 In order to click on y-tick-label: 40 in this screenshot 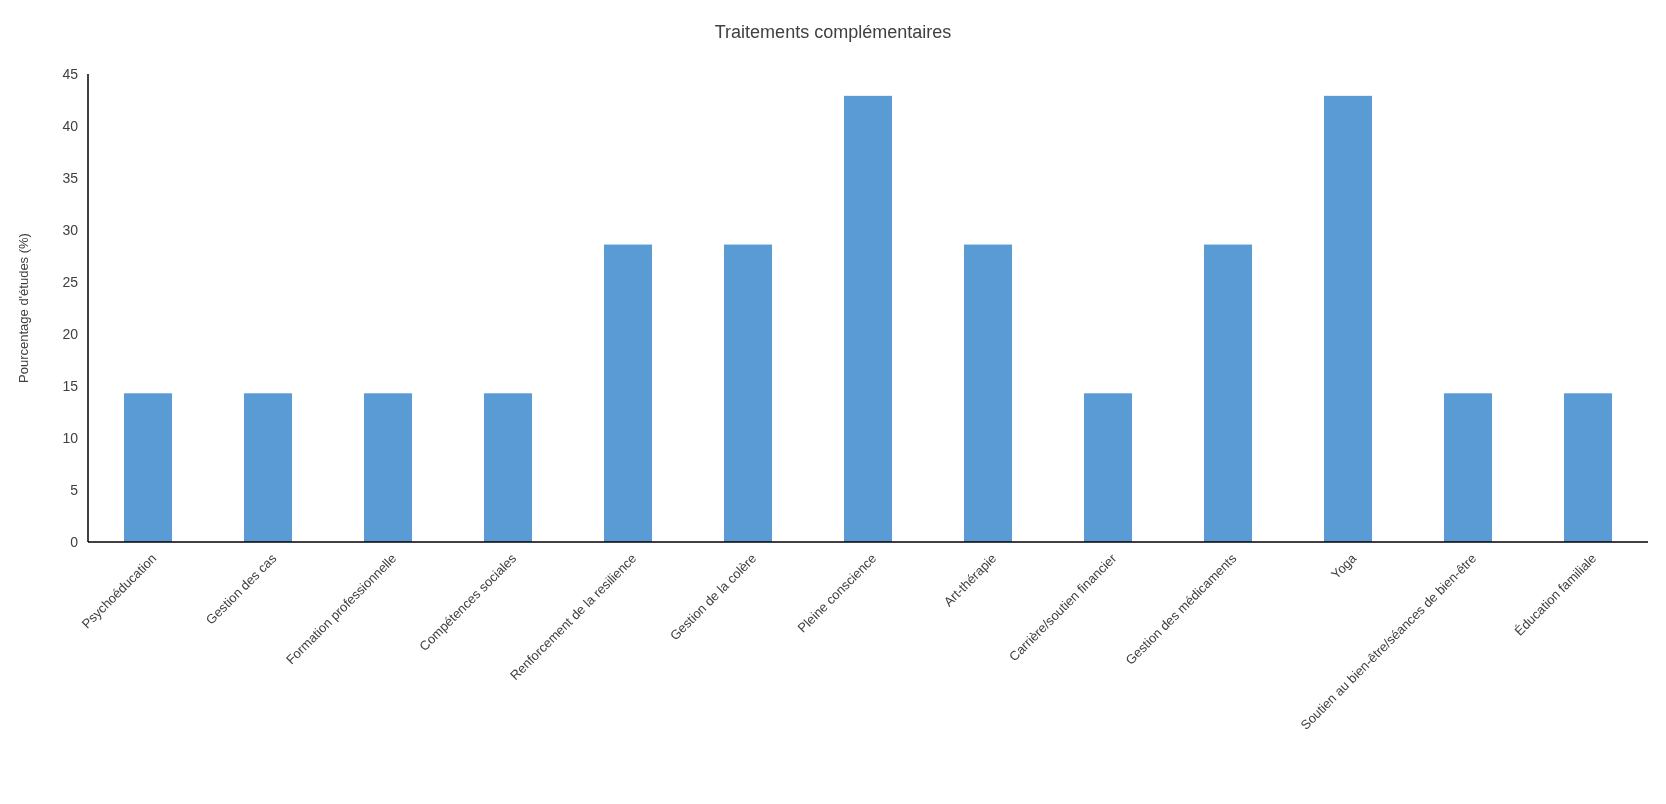, I will do `click(70, 125)`.